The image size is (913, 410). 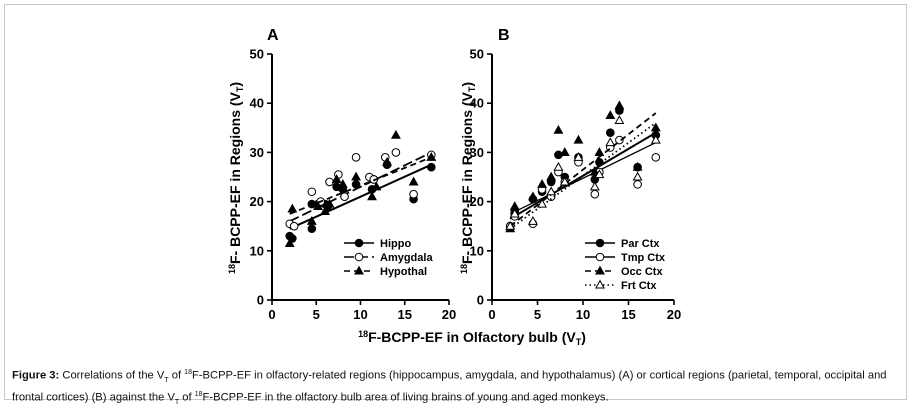 I want to click on panel-A-y-axis-label: 18F- BCPP-EF in Regions (VT), so click(x=236, y=178).